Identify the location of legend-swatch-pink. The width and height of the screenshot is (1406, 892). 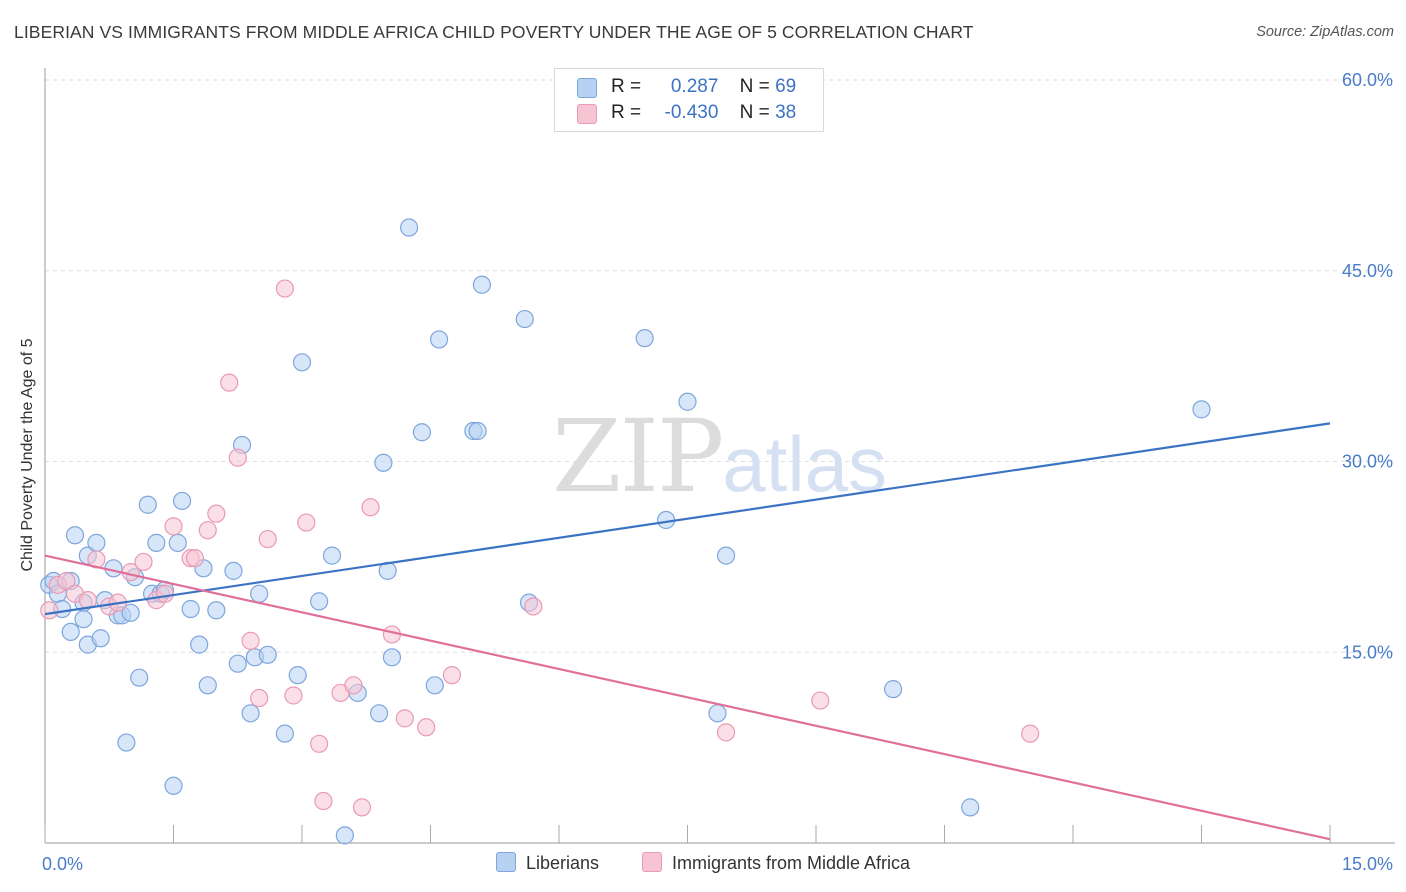
(587, 114).